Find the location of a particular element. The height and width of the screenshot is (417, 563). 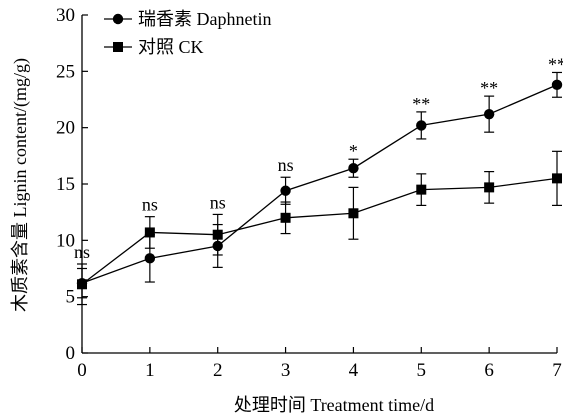

x-tick-label: 1 is located at coordinates (150, 370).